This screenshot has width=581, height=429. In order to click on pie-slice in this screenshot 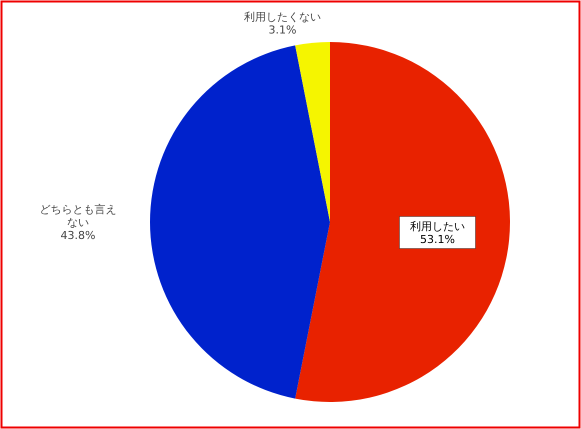, I will do `click(312, 132)`.